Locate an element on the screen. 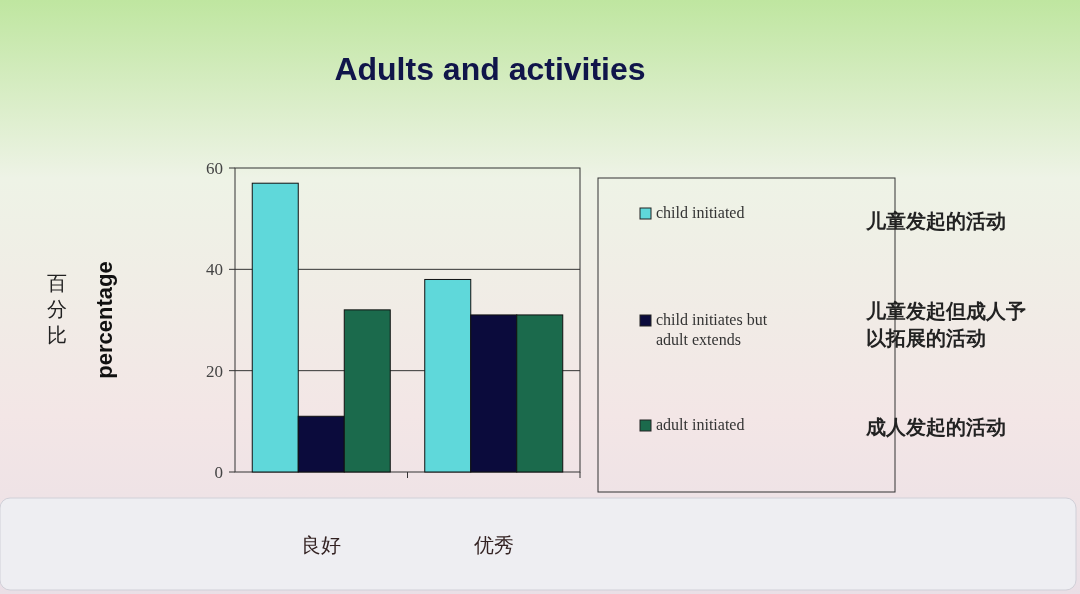 This screenshot has width=1080, height=594. legend-label: child initiates but adult extends is located at coordinates (712, 329).